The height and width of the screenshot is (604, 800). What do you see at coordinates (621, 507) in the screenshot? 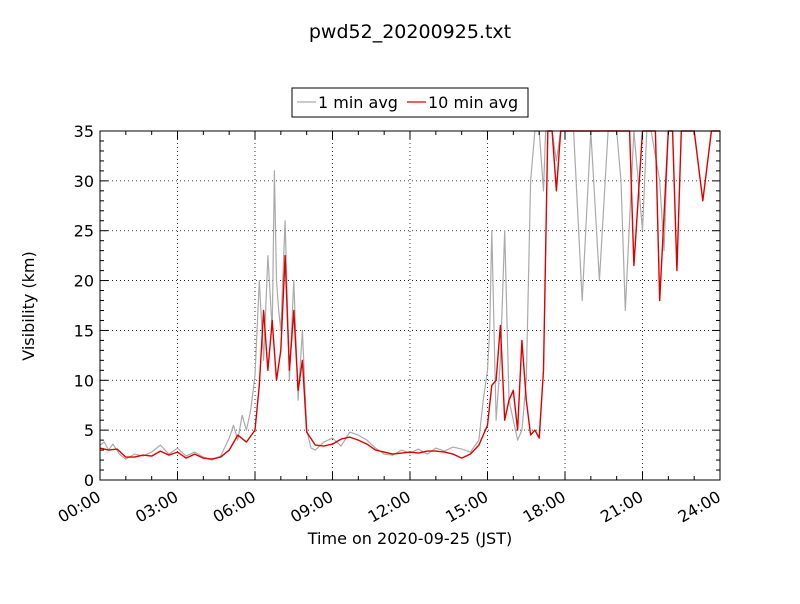
I see `x-tick-label: 21:00` at bounding box center [621, 507].